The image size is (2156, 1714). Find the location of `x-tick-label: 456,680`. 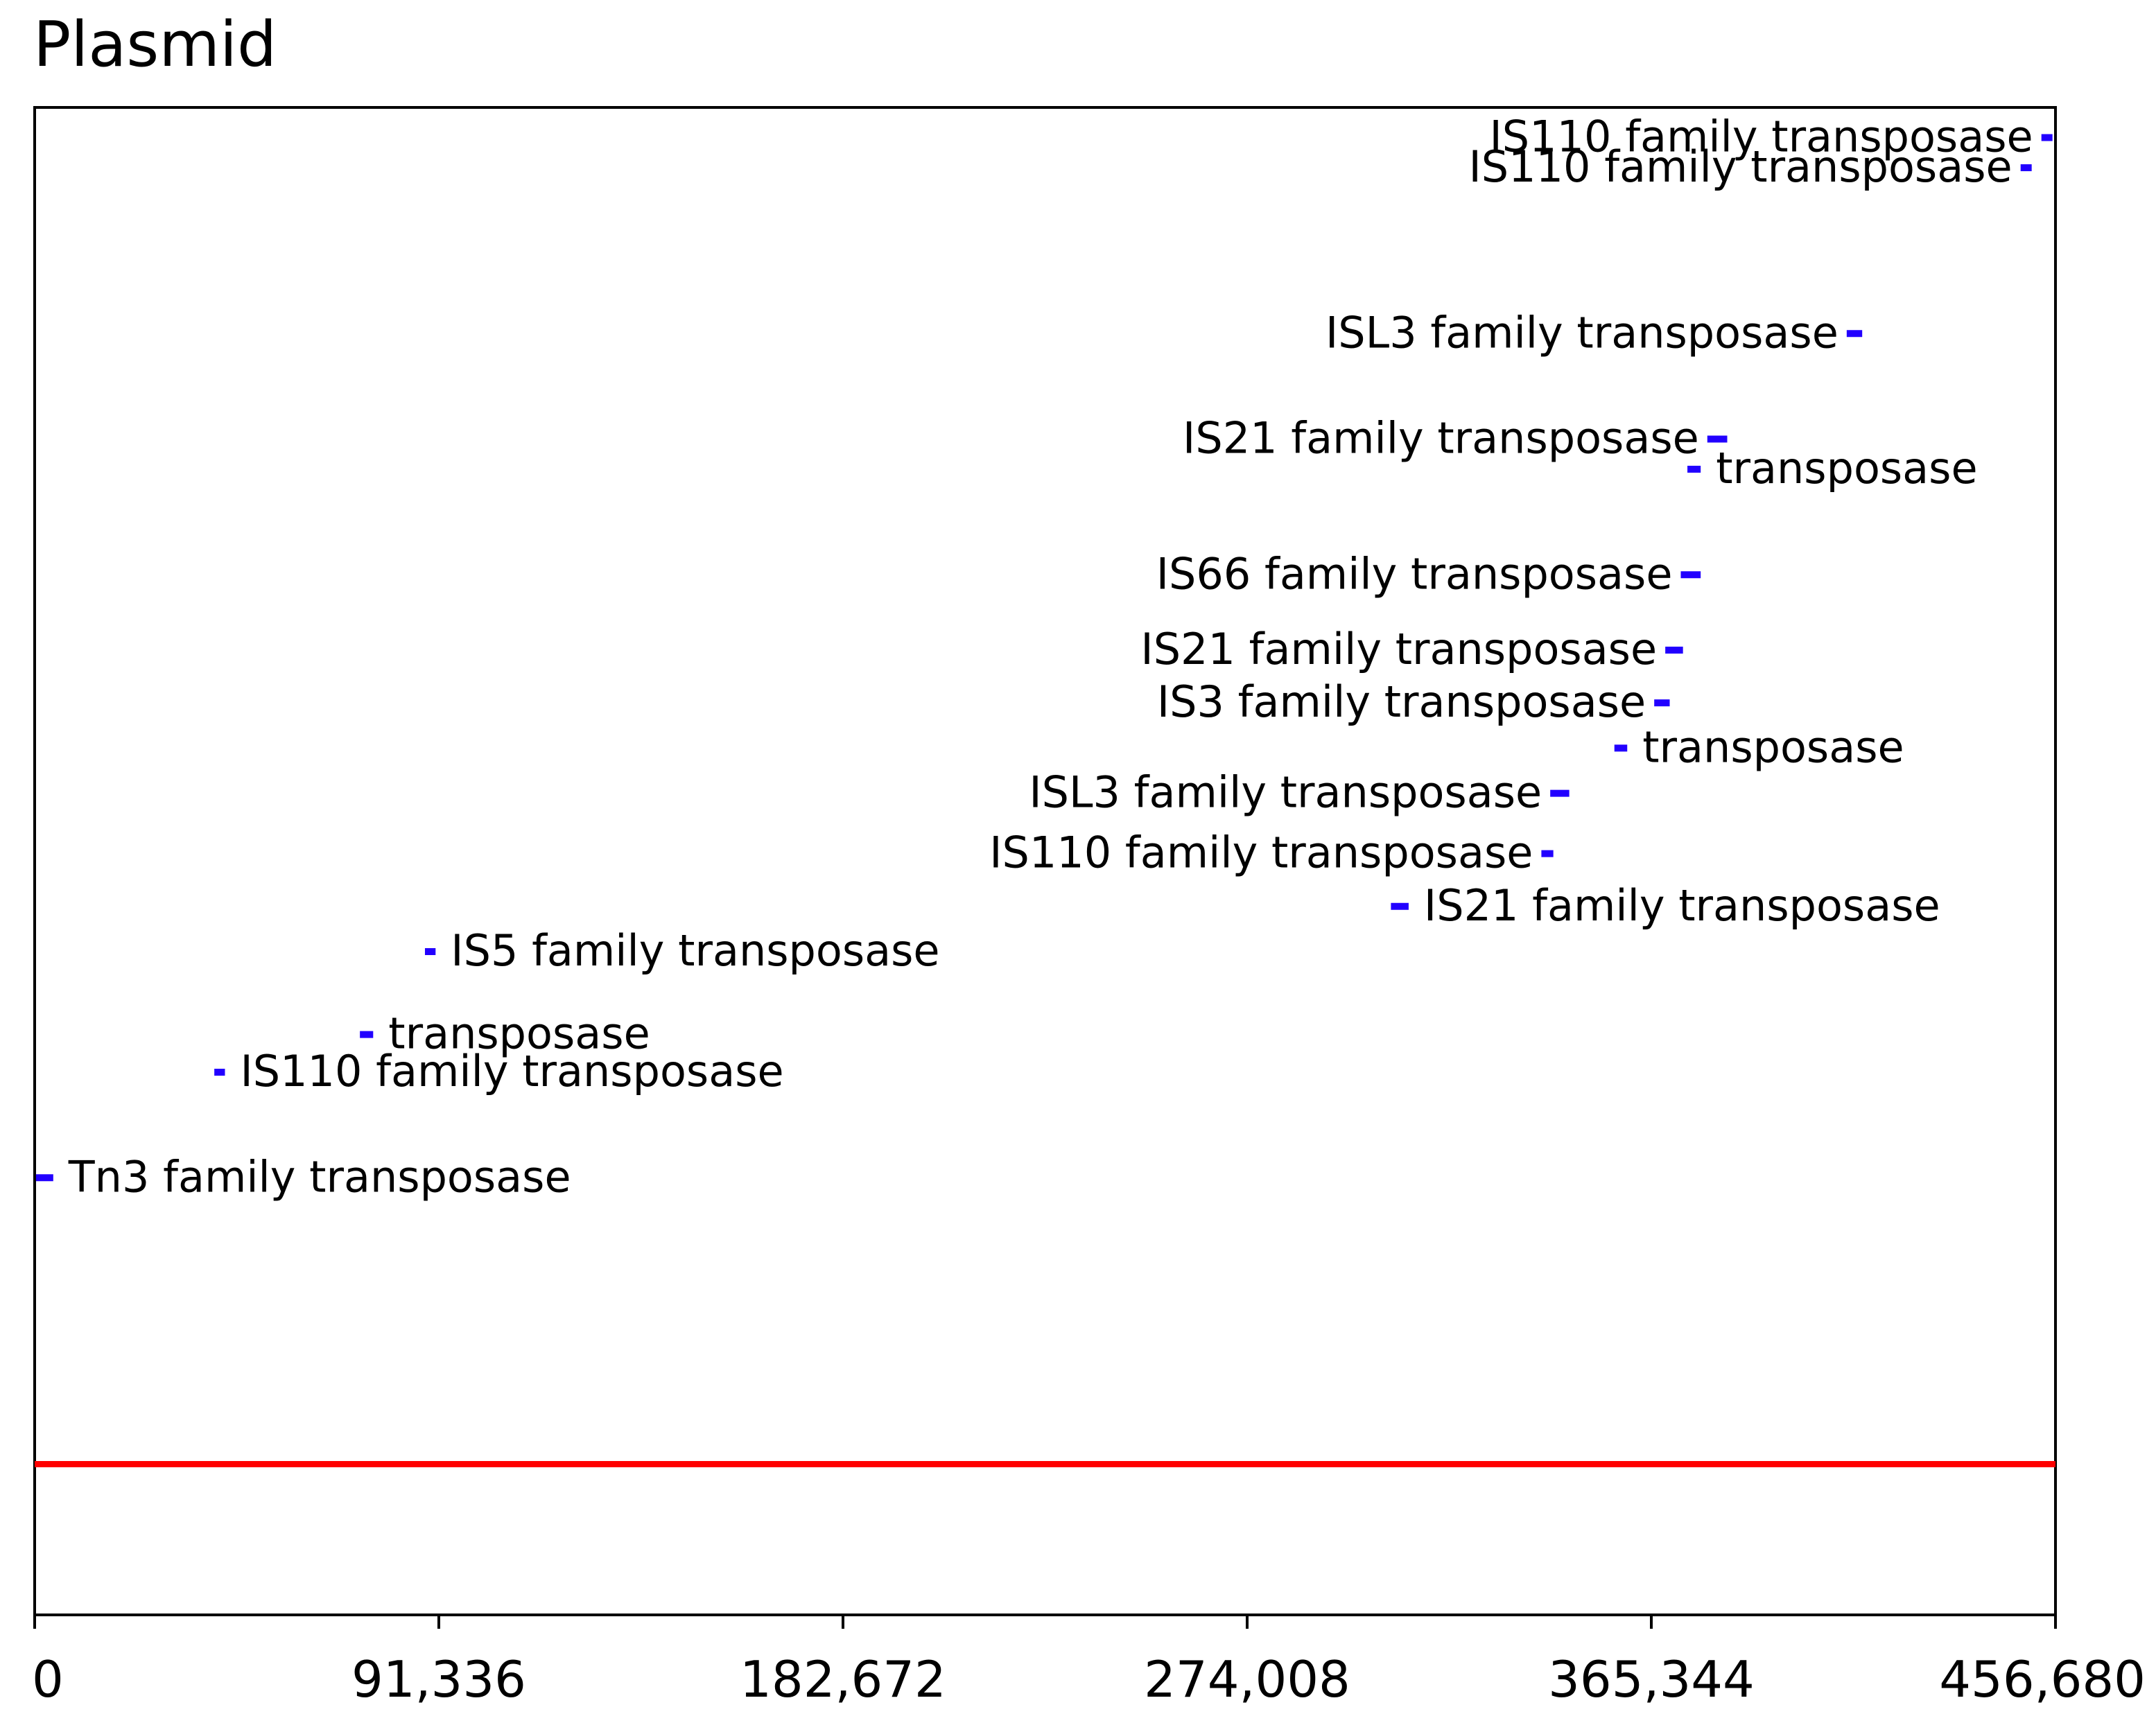

x-tick-label: 456,680 is located at coordinates (2042, 1679).